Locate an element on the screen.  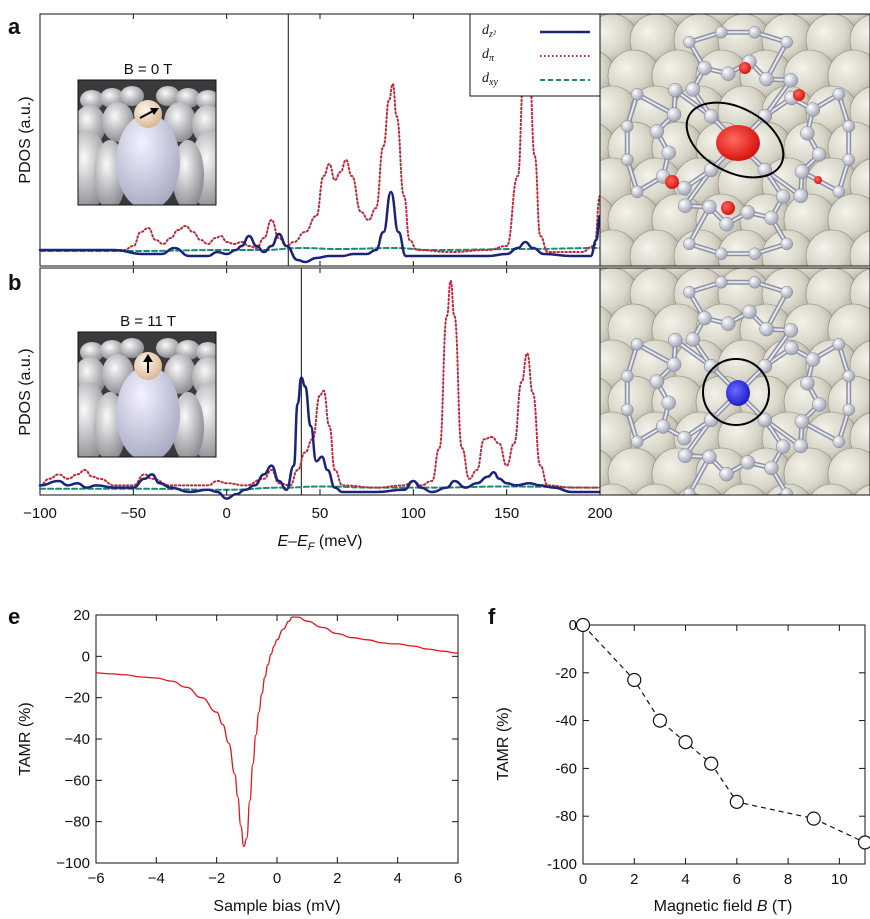
panel-f-ticks: 0 2 4 6 8 10 0 -20 -40 -60 -80 -100 is located at coordinates (706, 752).